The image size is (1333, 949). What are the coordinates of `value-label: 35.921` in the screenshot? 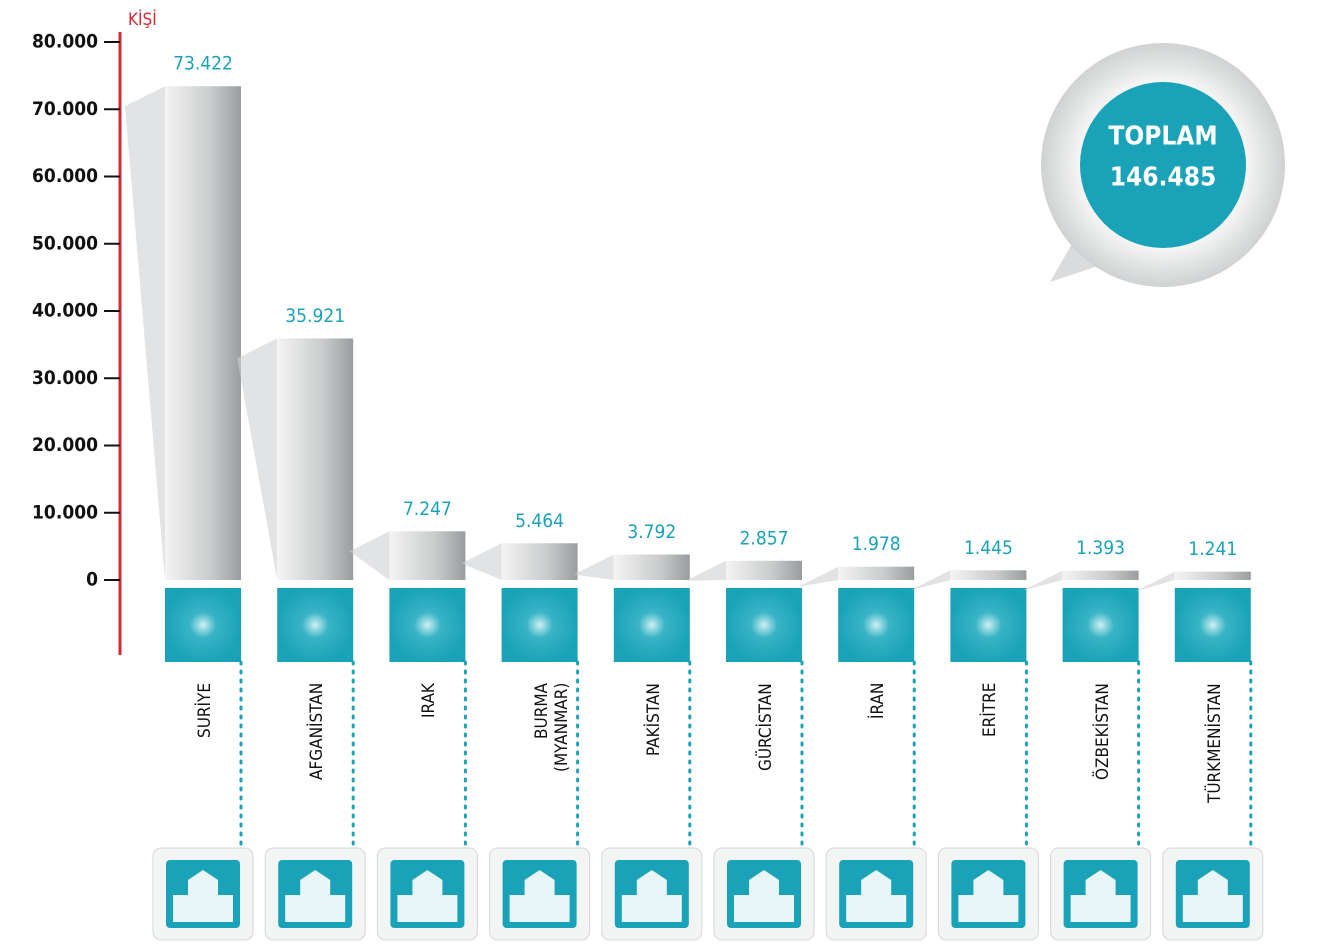 It's located at (315, 316).